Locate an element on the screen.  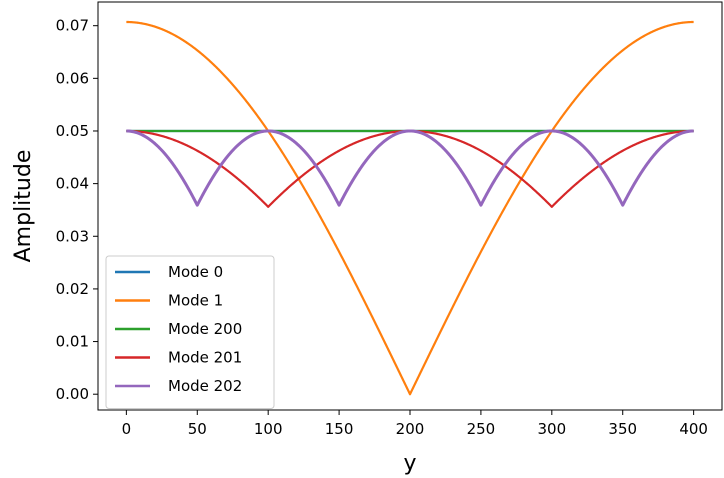
x-tick-label: 50 is located at coordinates (197, 429).